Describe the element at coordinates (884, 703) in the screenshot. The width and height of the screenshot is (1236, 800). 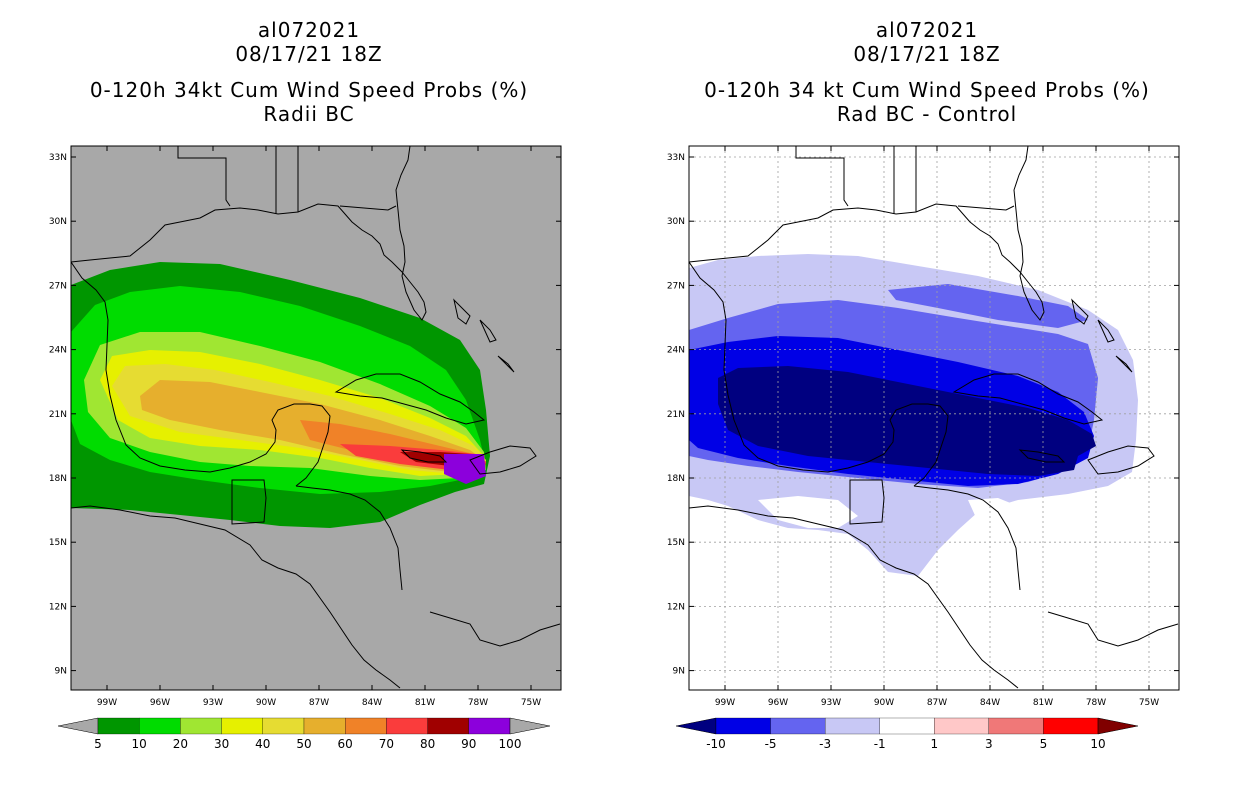
I see `right-lon-label: 90W` at that location.